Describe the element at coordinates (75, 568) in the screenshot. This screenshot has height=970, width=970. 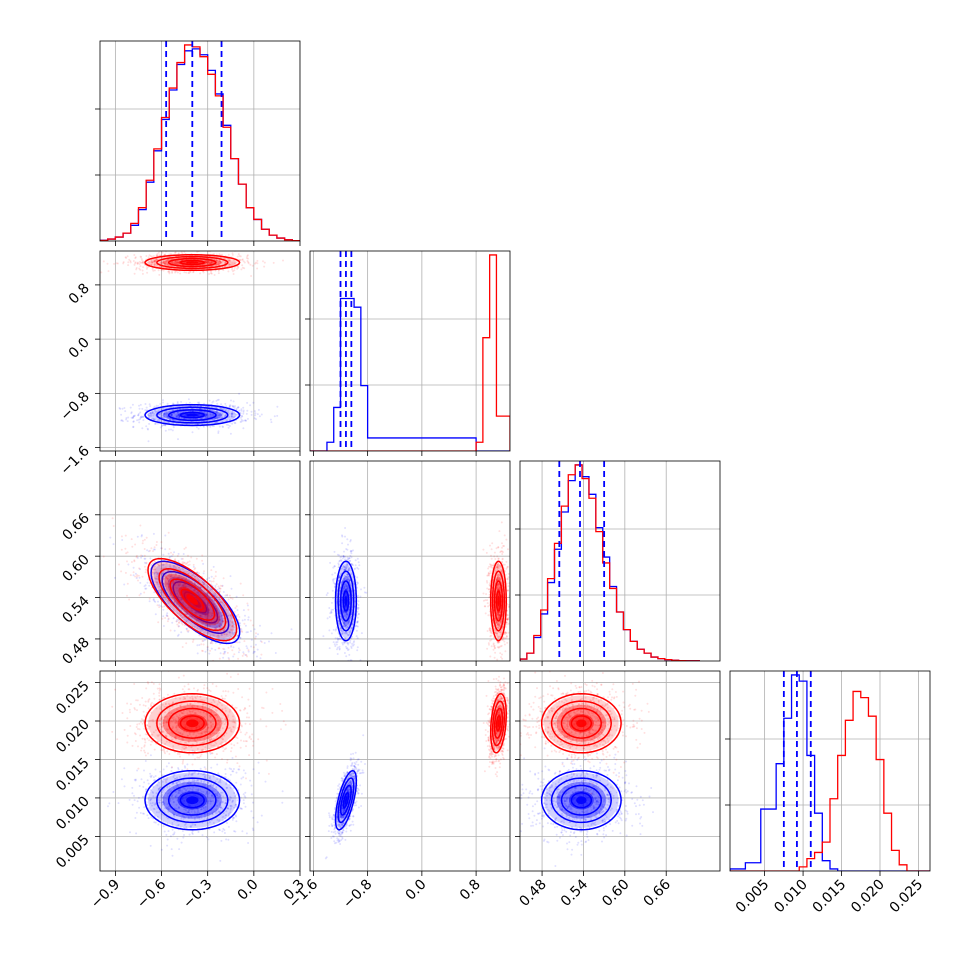
I see `y-tick-label: 0.60` at that location.